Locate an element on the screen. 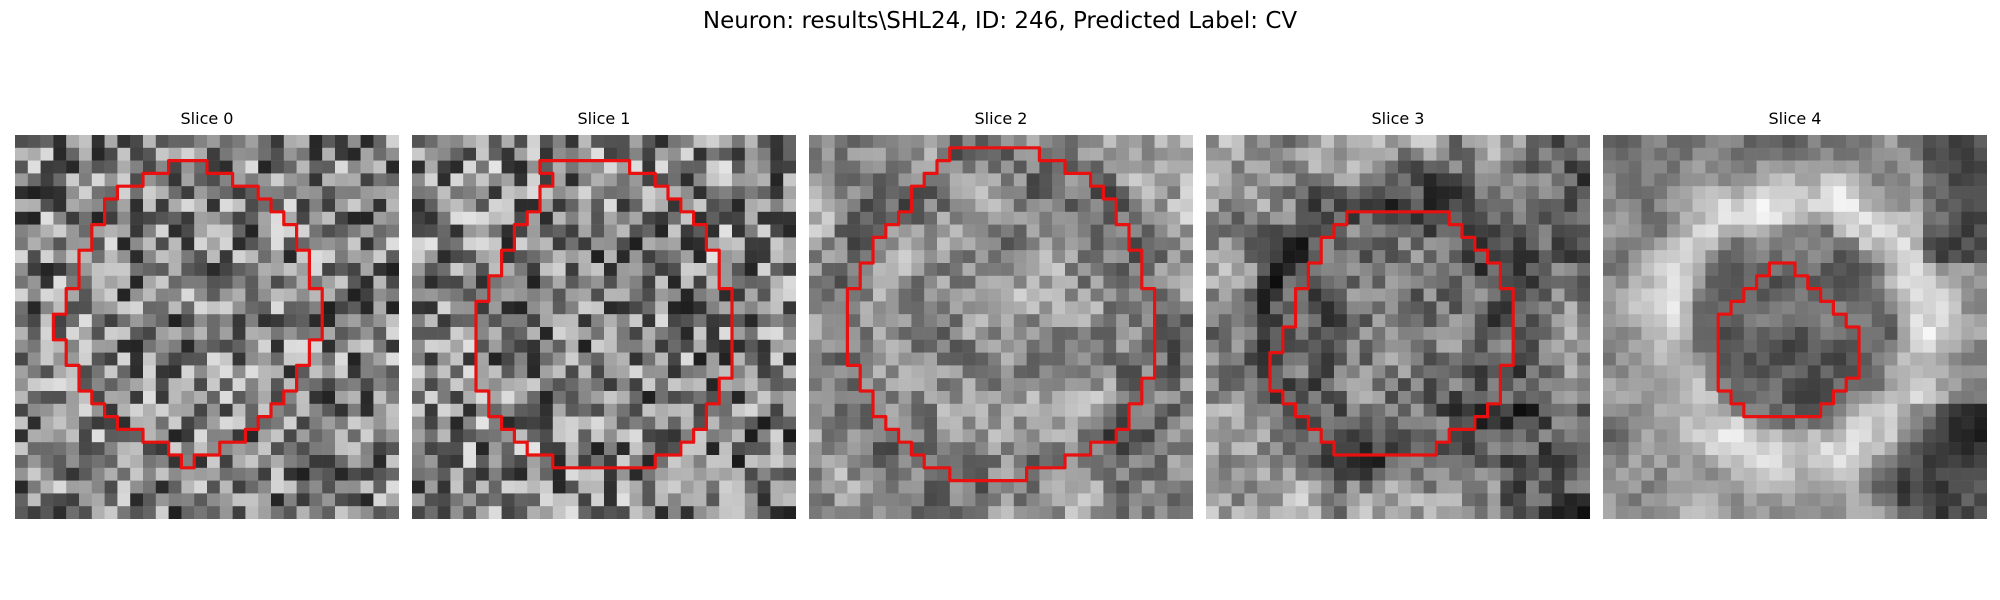 This screenshot has width=2000, height=600. slice-1-roi-outline is located at coordinates (604, 314).